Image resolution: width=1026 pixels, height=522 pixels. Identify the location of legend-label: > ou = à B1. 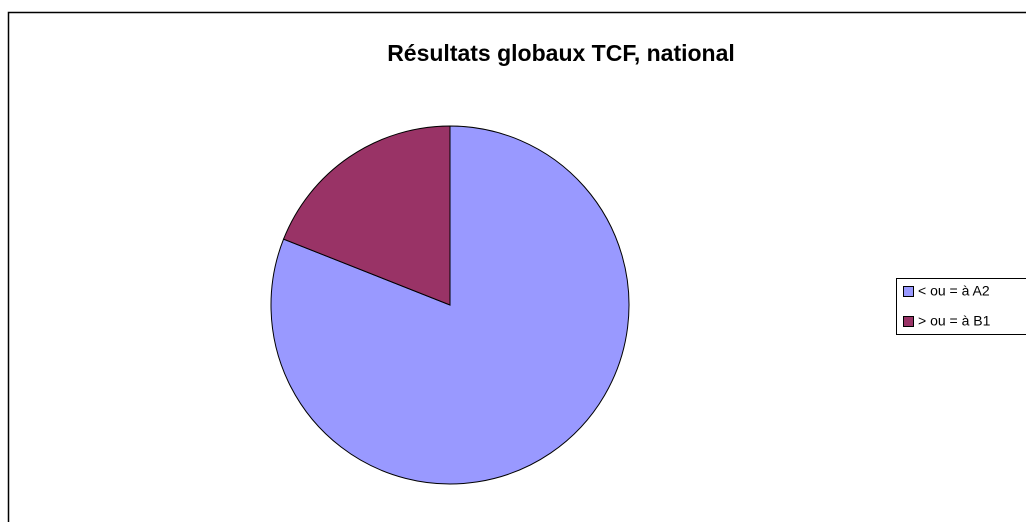
(954, 321).